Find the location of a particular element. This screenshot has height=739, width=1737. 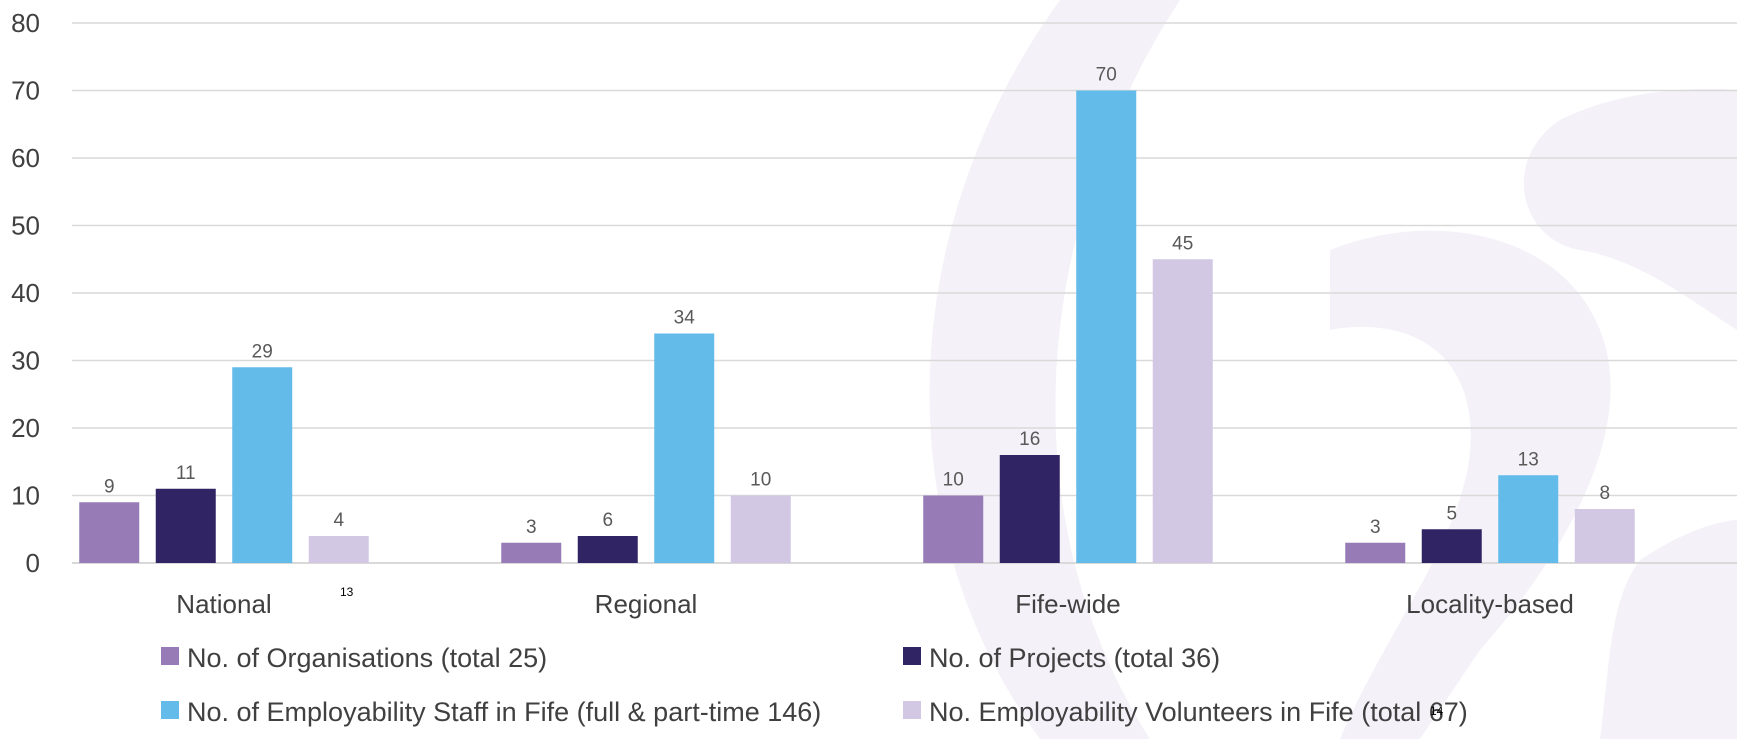

y-tick-label-30: 30 is located at coordinates (25, 361).